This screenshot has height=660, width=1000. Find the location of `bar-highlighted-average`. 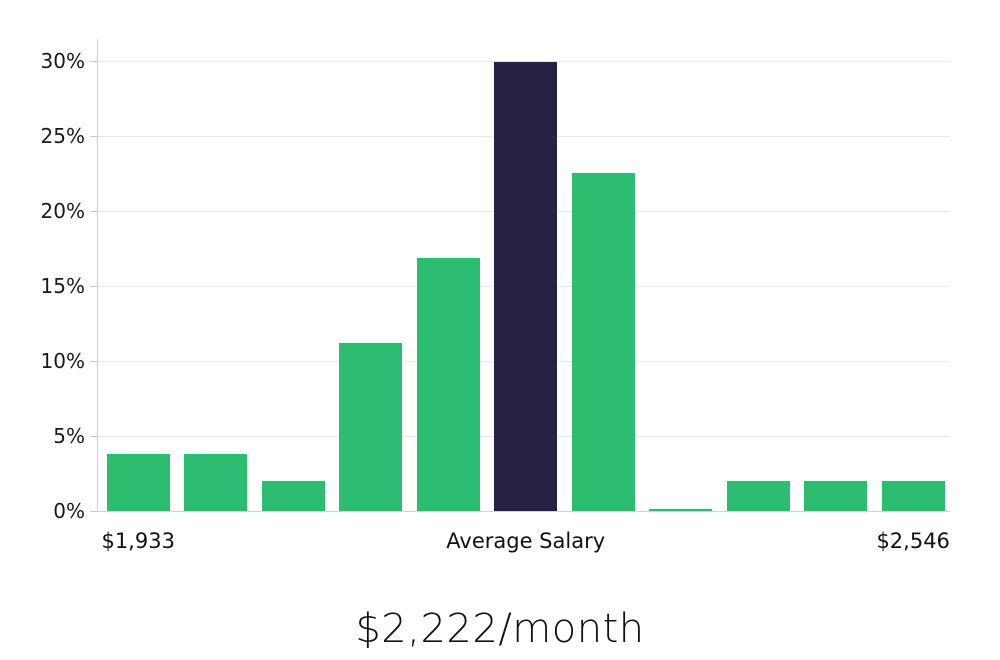

bar-highlighted-average is located at coordinates (526, 286).